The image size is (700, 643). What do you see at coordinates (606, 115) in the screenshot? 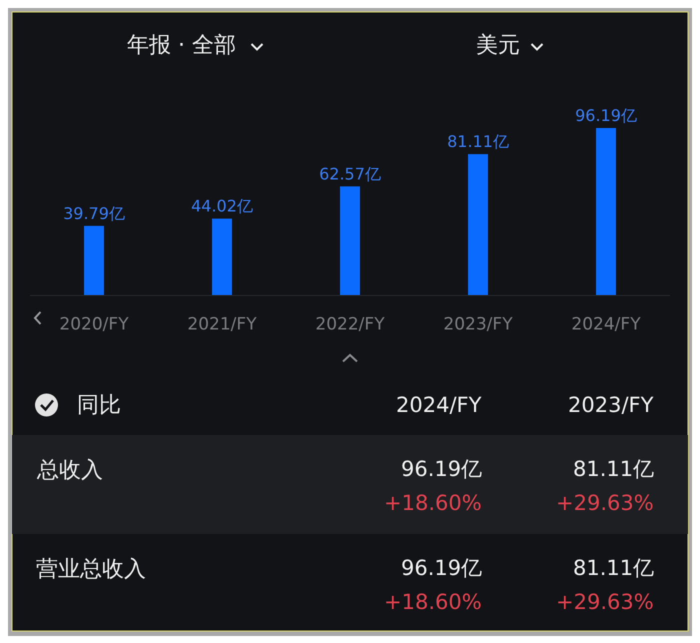
I see `data-label: 96.19亿` at bounding box center [606, 115].